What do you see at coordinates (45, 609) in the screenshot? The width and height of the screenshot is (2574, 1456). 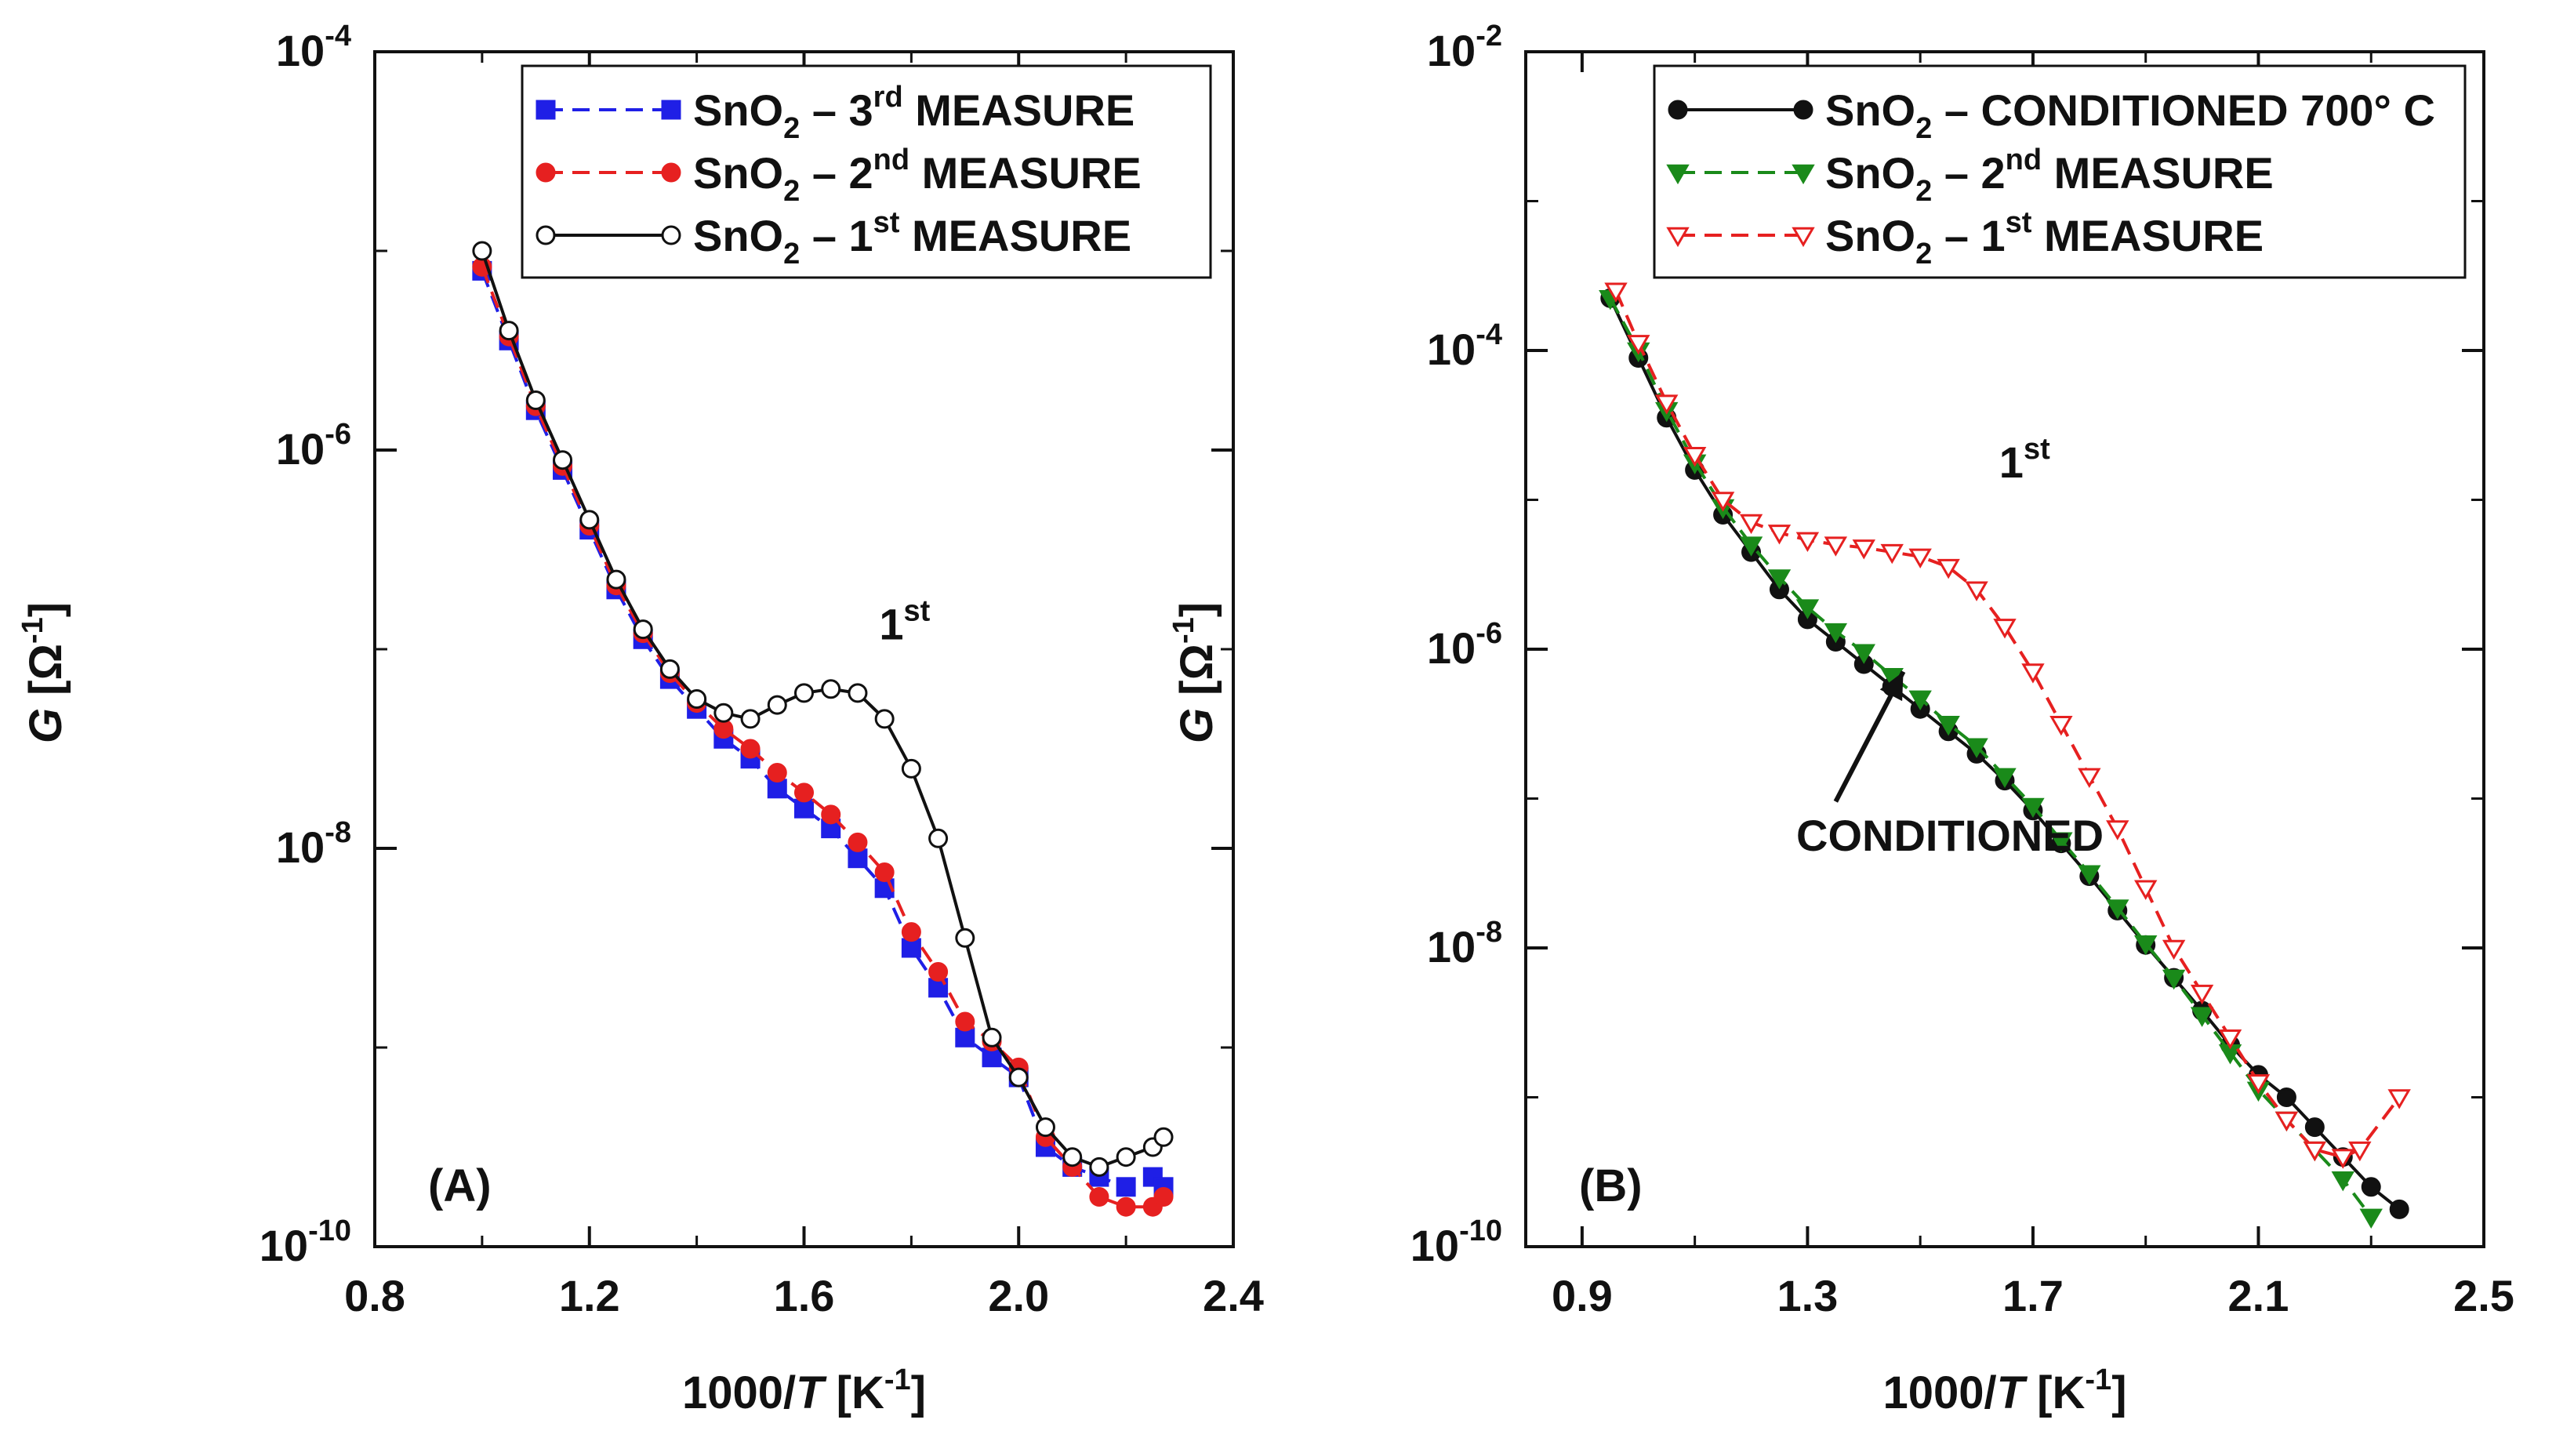 I see `y-axis-label-close: ]` at bounding box center [45, 609].